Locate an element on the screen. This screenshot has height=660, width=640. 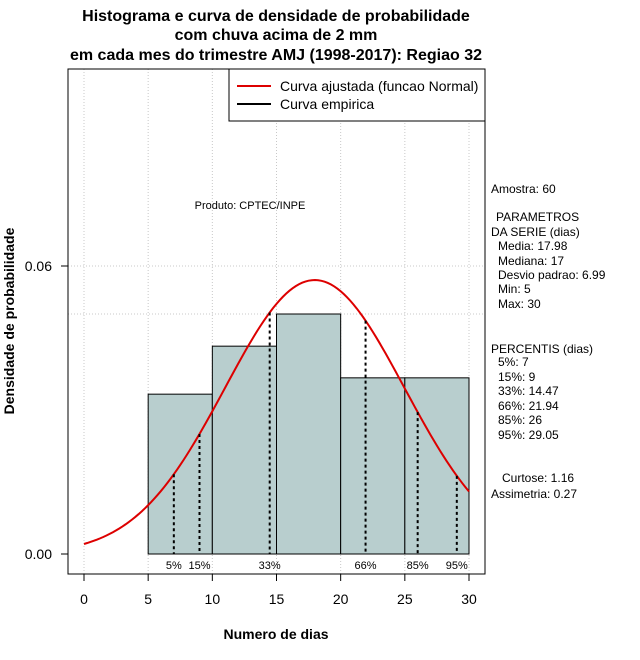
percentile-label-3: 33% is located at coordinates (270, 566).